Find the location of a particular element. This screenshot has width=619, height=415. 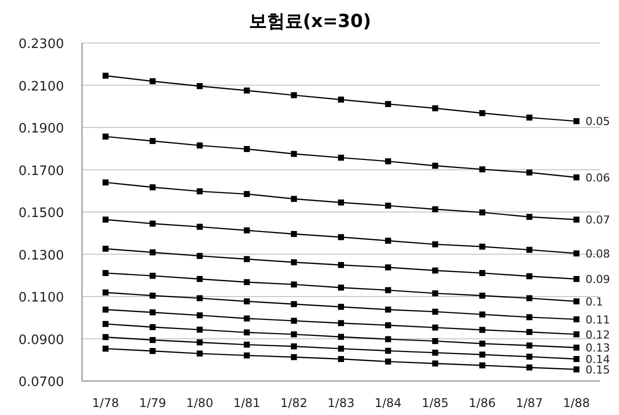

series-label: 0.13 is located at coordinates (597, 348).